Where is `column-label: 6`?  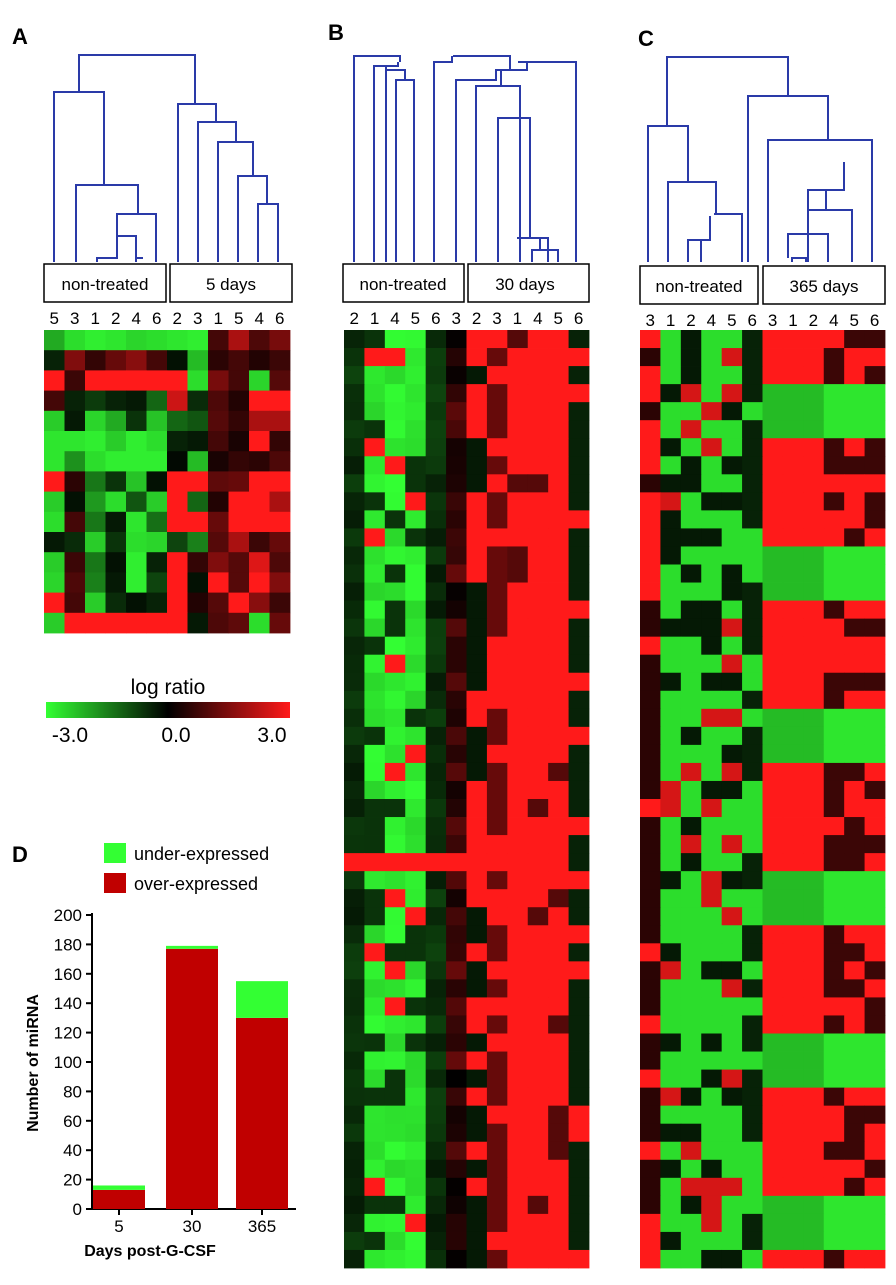
column-label: 6 is located at coordinates (156, 318).